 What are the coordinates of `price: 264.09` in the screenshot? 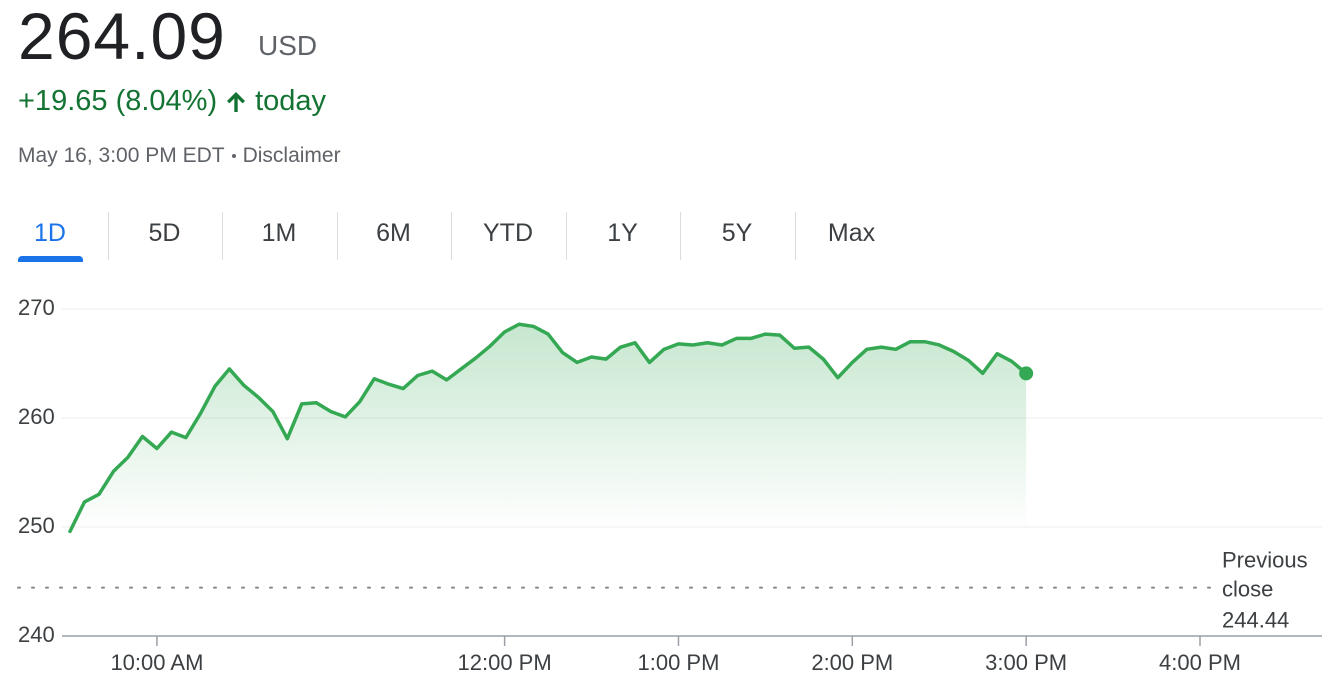 It's located at (122, 36).